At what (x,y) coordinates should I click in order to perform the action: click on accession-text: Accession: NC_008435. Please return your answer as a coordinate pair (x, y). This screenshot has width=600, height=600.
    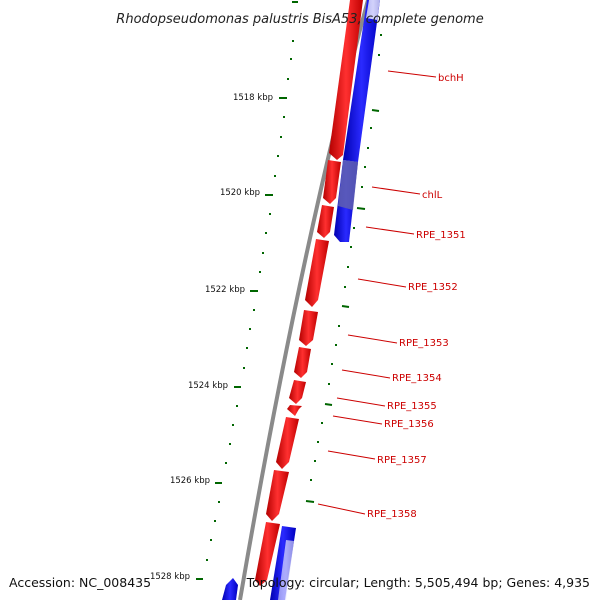
    Looking at the image, I should click on (80, 582).